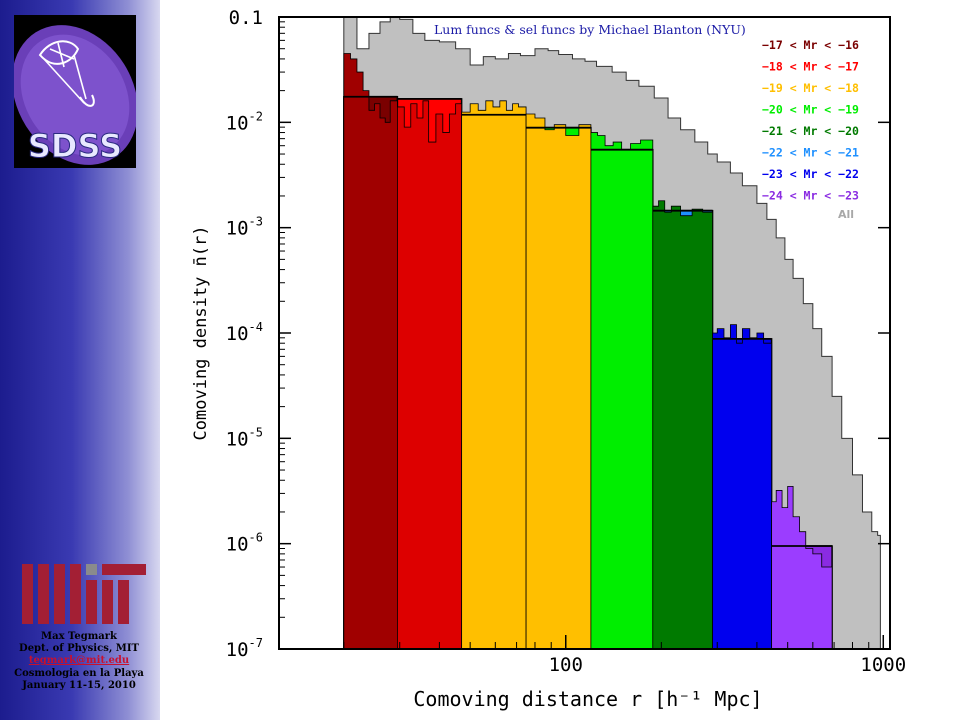  What do you see at coordinates (75, 146) in the screenshot?
I see `sdss-logo-text: SDSS` at bounding box center [75, 146].